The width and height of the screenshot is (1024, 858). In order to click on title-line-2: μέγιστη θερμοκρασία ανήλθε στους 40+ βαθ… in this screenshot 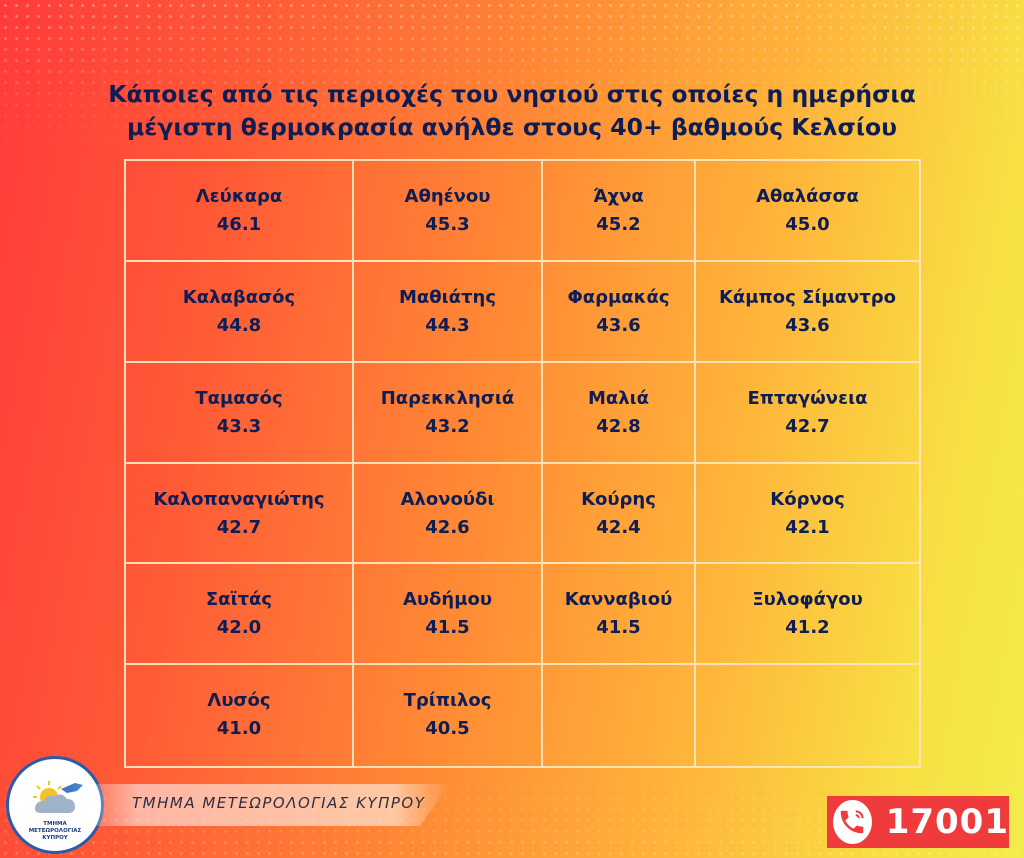, I will do `click(511, 127)`.